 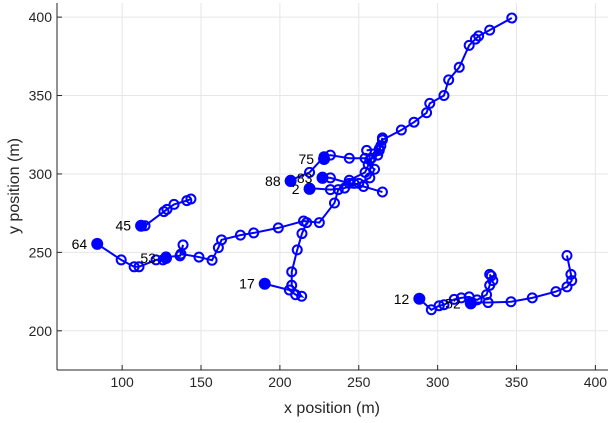 What do you see at coordinates (280, 382) in the screenshot?
I see `x-tick-label: 200` at bounding box center [280, 382].